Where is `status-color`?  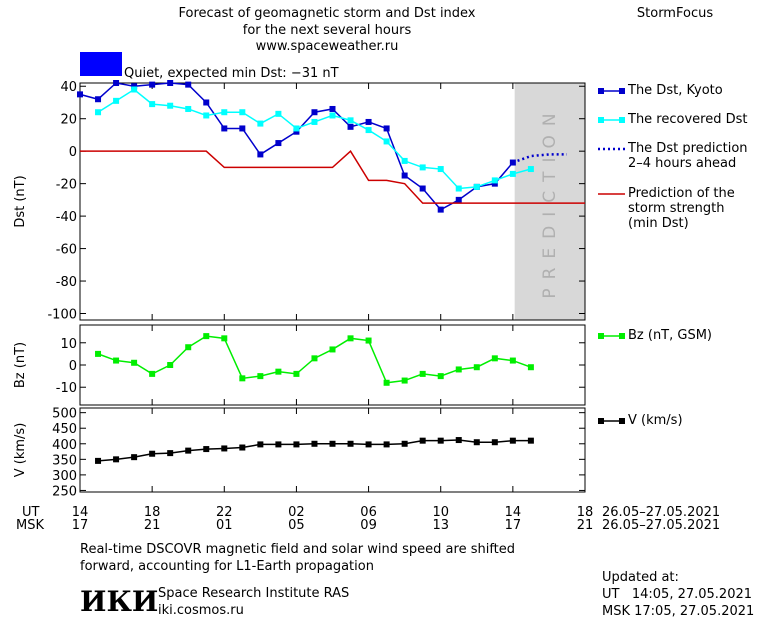 status-color is located at coordinates (101, 64).